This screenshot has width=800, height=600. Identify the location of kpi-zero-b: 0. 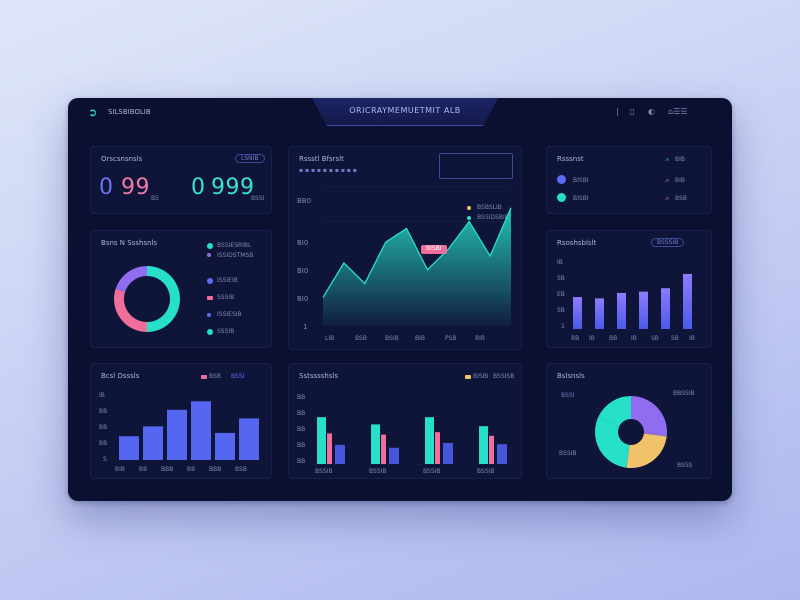
(198, 187).